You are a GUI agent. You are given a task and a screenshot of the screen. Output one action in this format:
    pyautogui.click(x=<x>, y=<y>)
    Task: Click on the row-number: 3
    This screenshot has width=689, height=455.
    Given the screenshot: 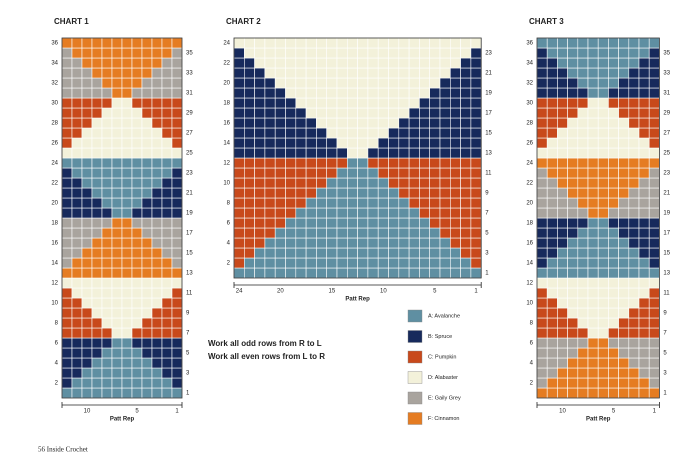 What is the action you would take?
    pyautogui.click(x=487, y=254)
    